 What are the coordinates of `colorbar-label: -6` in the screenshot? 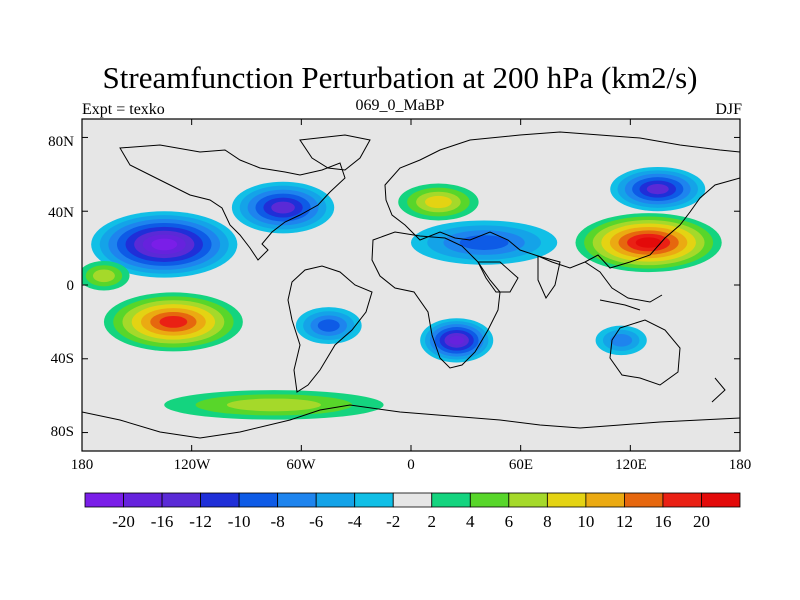 It's located at (316, 521).